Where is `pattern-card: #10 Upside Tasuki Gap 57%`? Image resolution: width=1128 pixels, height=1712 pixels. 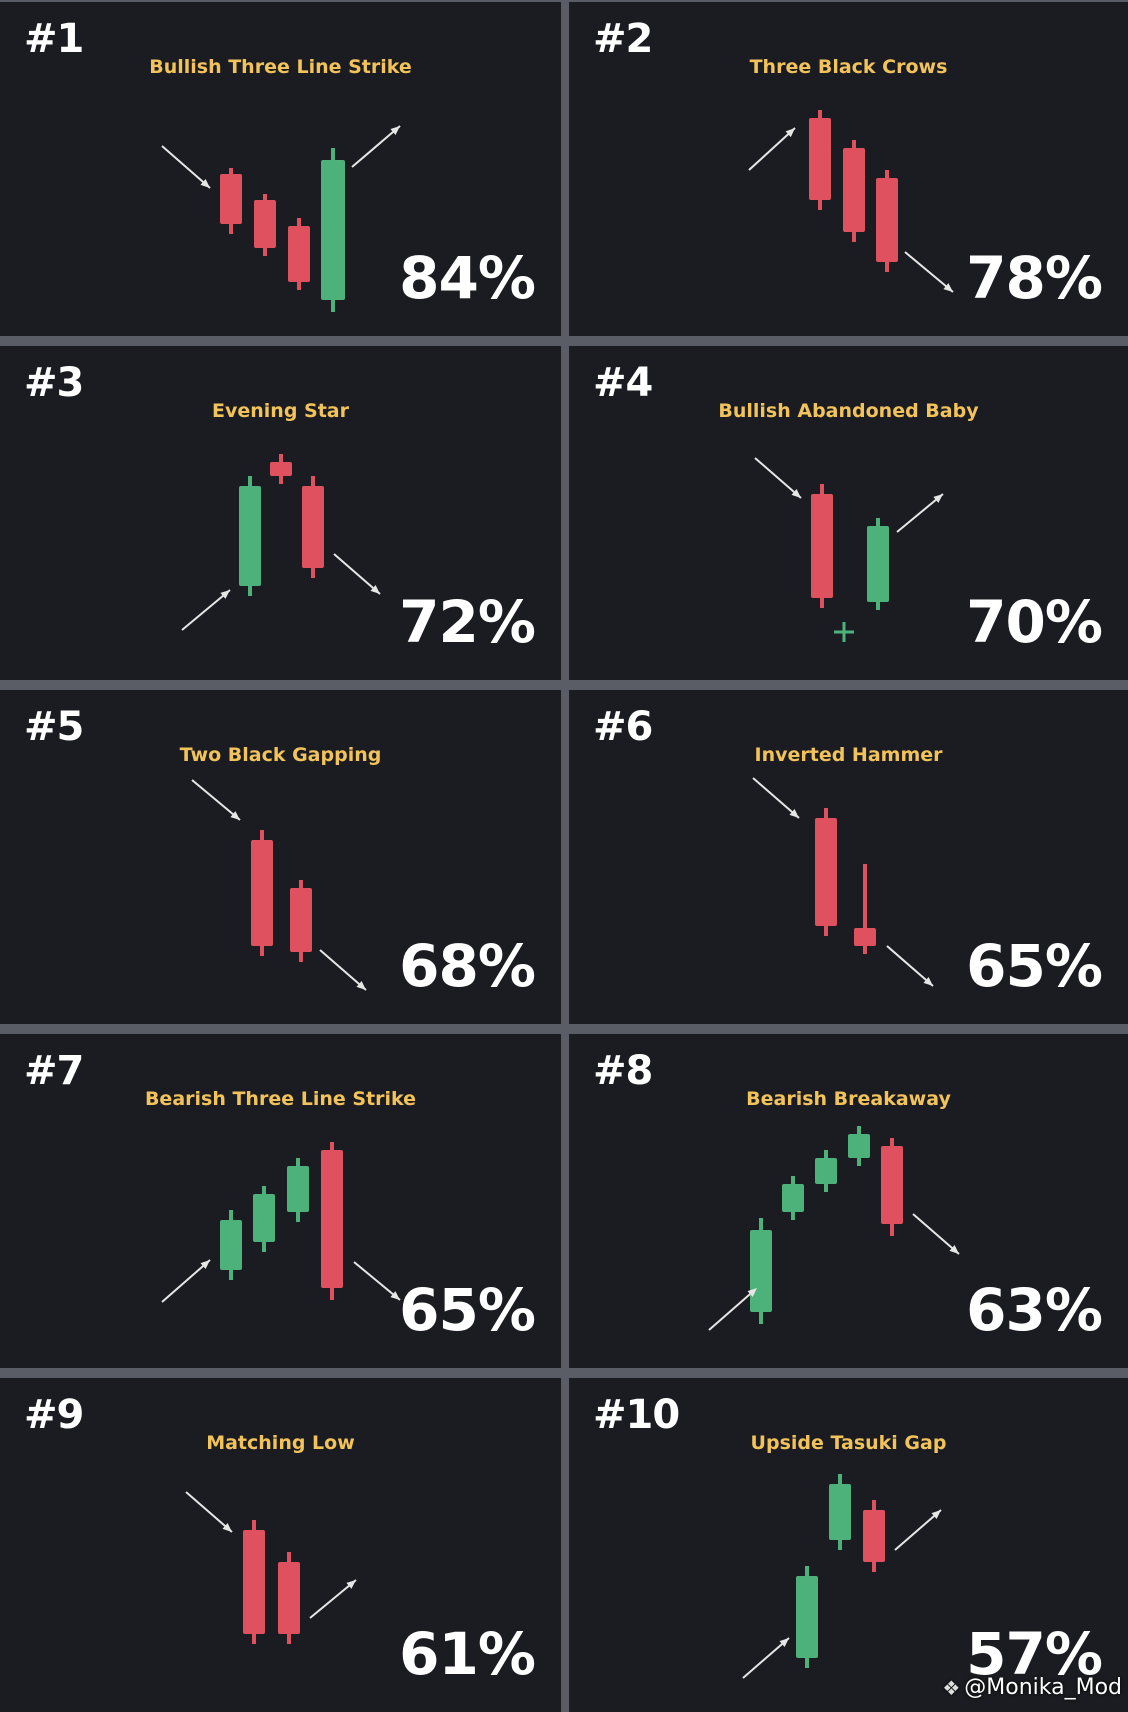 pattern-card: #10 Upside Tasuki Gap 57% is located at coordinates (848, 1545).